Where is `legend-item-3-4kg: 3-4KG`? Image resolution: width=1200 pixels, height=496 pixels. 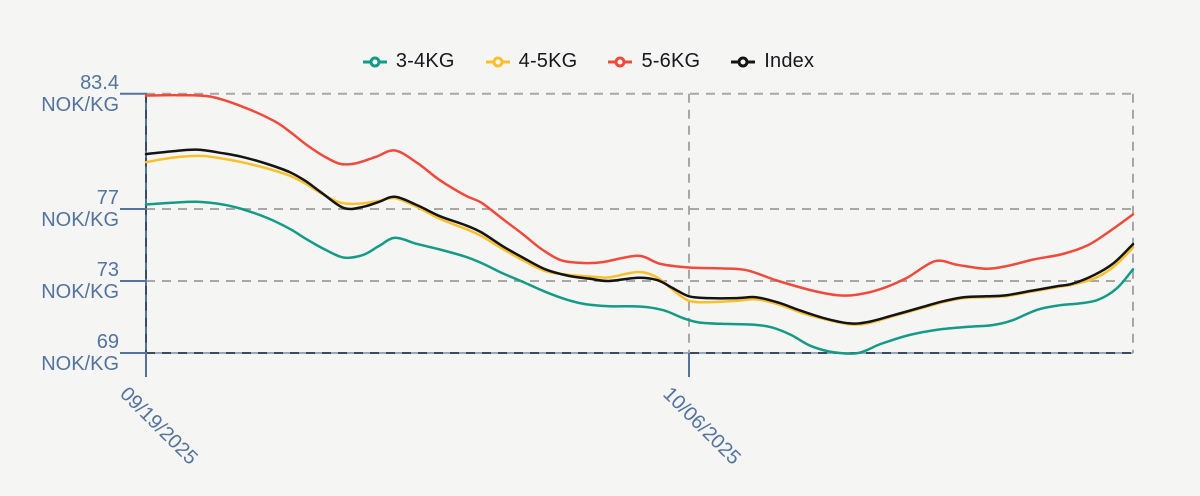
legend-item-3-4kg: 3-4KG is located at coordinates (408, 61).